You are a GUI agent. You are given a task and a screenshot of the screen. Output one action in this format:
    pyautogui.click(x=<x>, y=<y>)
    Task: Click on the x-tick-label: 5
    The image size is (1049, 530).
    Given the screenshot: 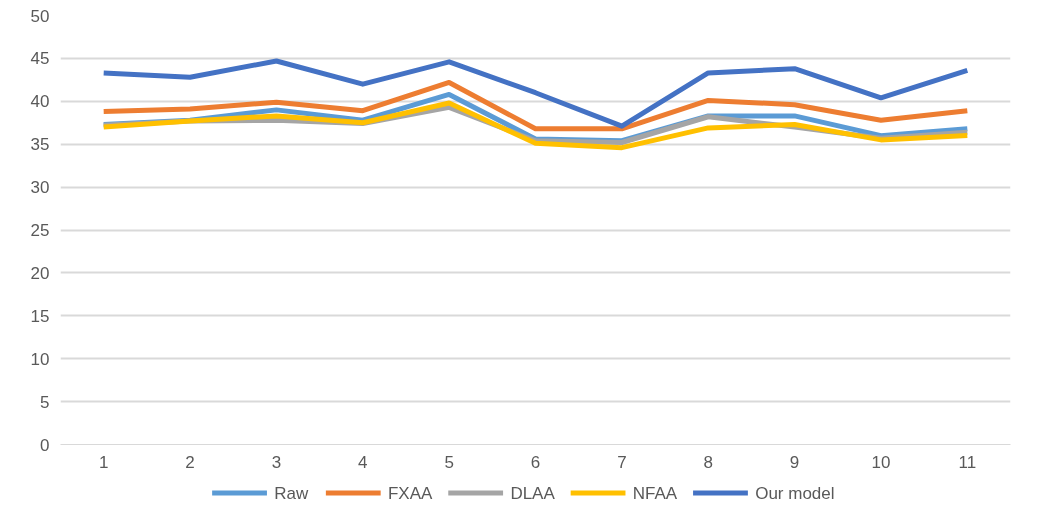 What is the action you would take?
    pyautogui.click(x=449, y=462)
    